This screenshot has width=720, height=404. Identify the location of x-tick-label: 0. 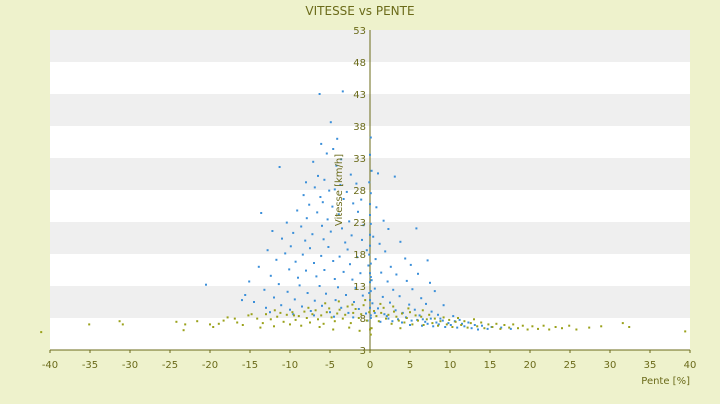
(370, 365).